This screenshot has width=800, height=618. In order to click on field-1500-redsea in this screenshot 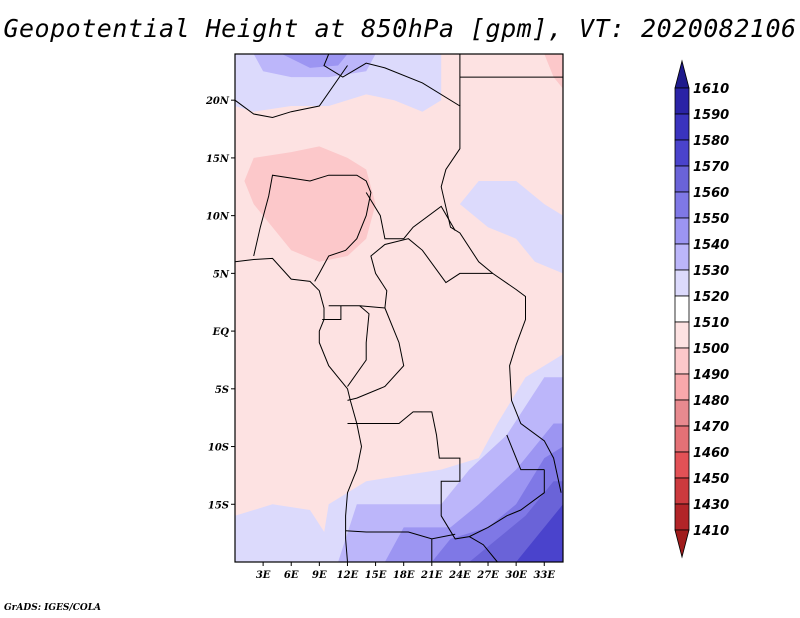, I will do `click(534, 112)`.